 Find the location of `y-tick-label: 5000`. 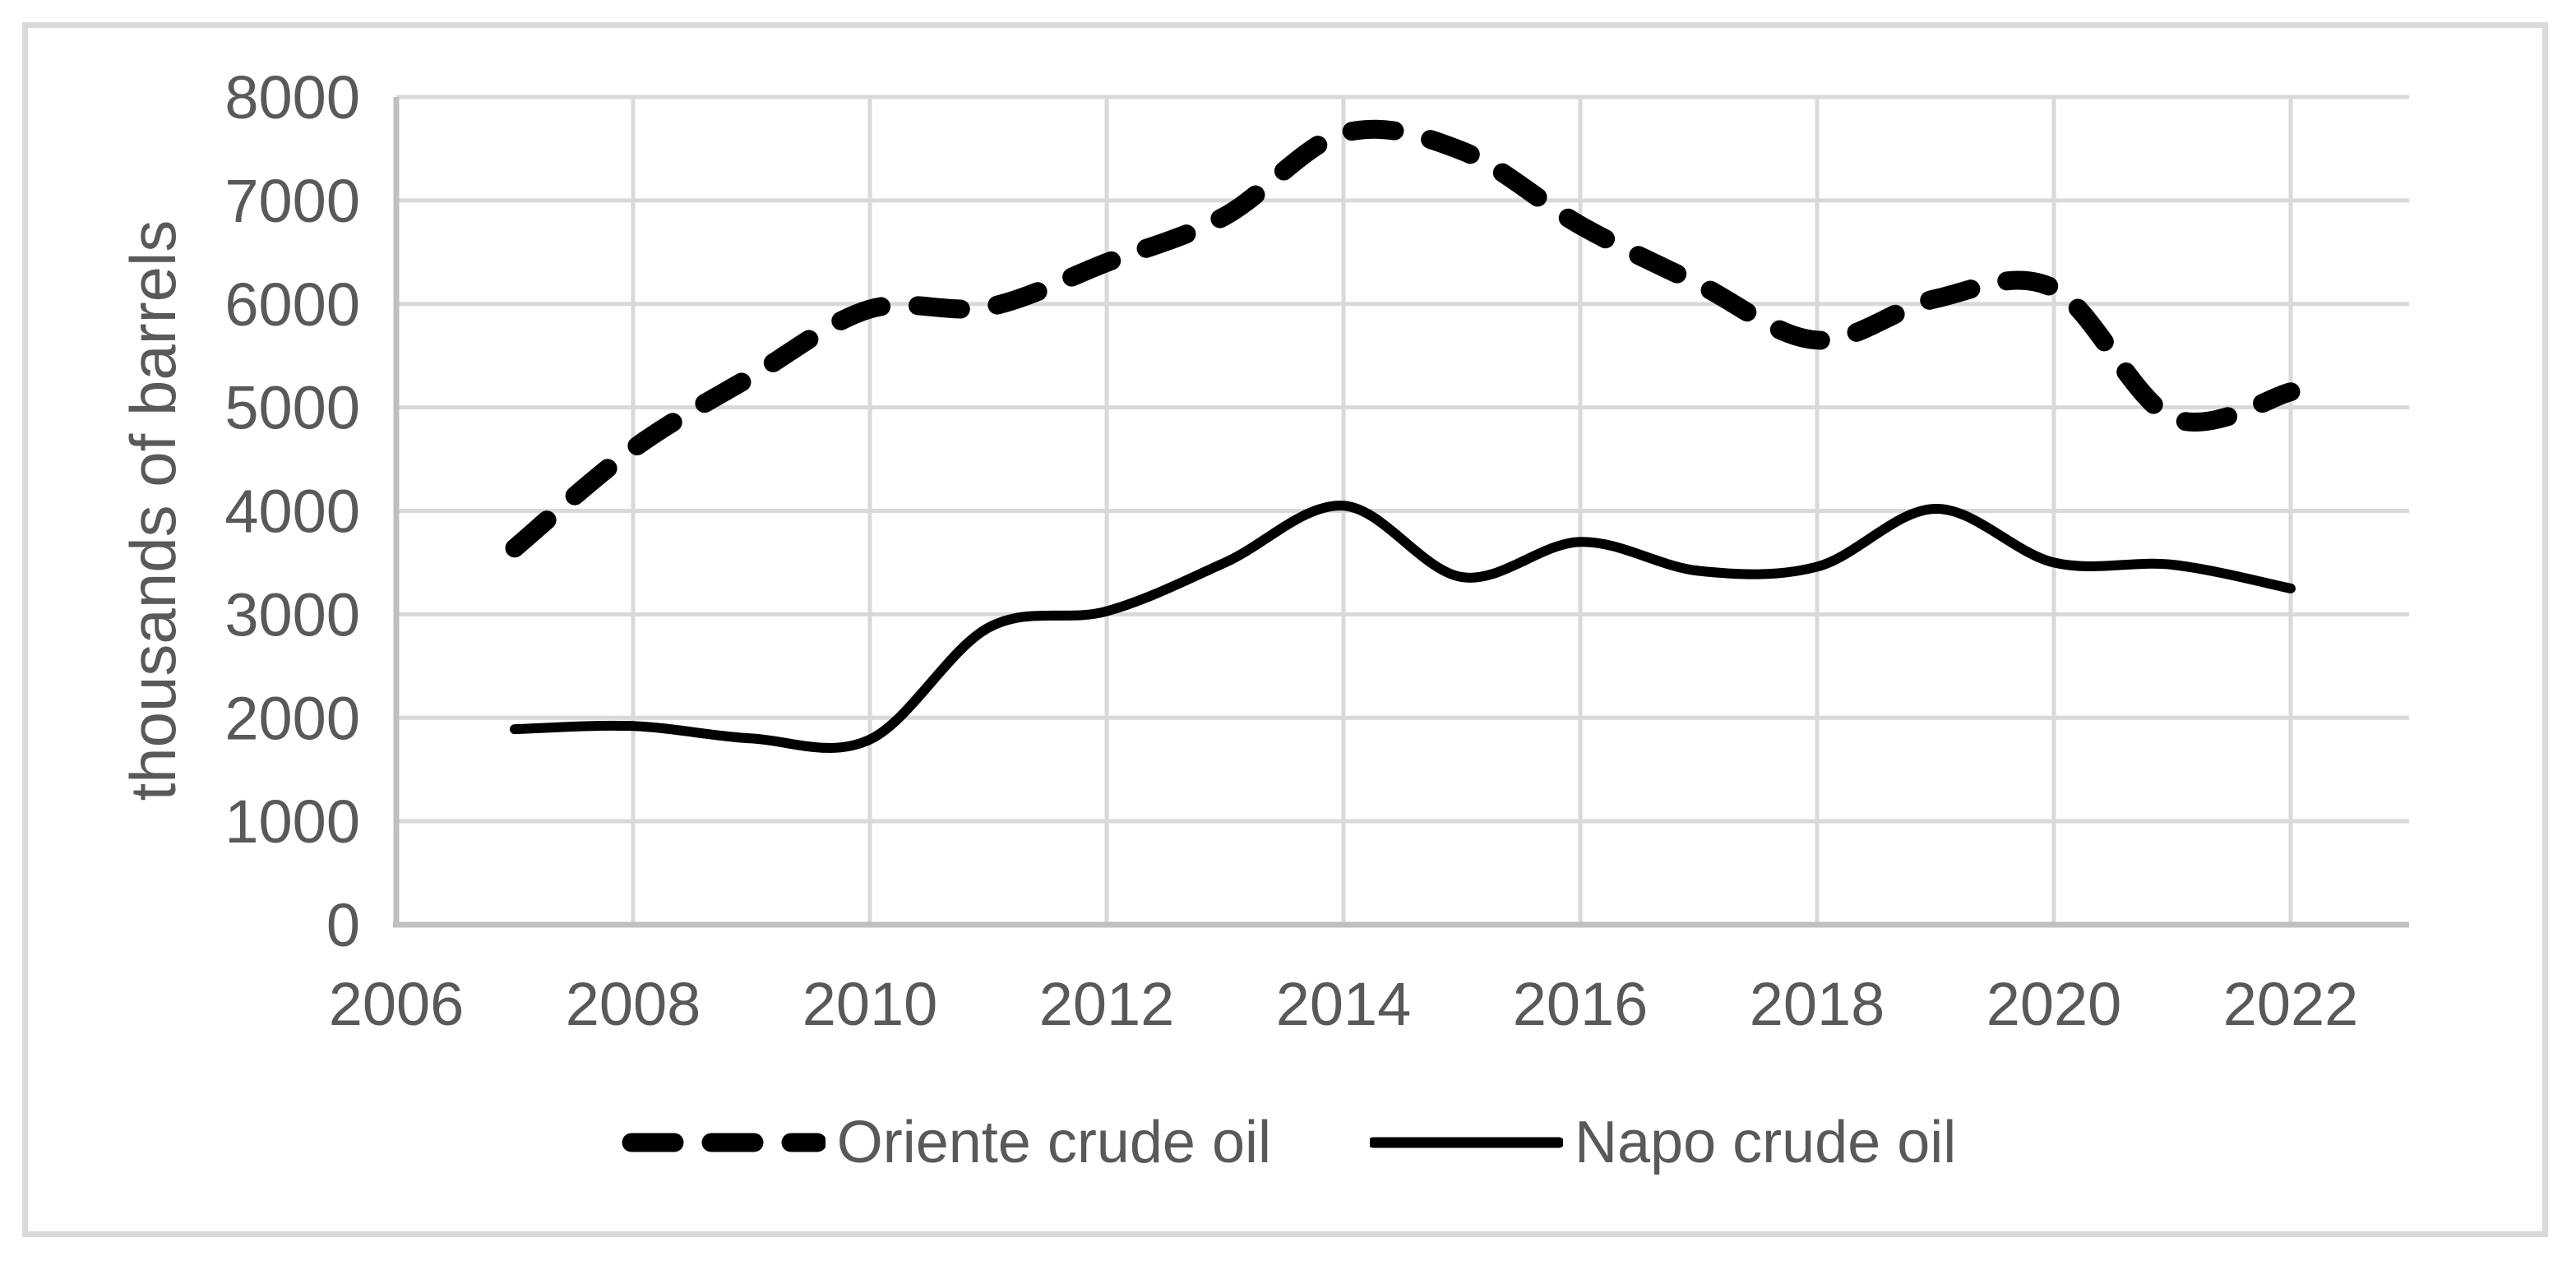

y-tick-label: 5000 is located at coordinates (292, 408).